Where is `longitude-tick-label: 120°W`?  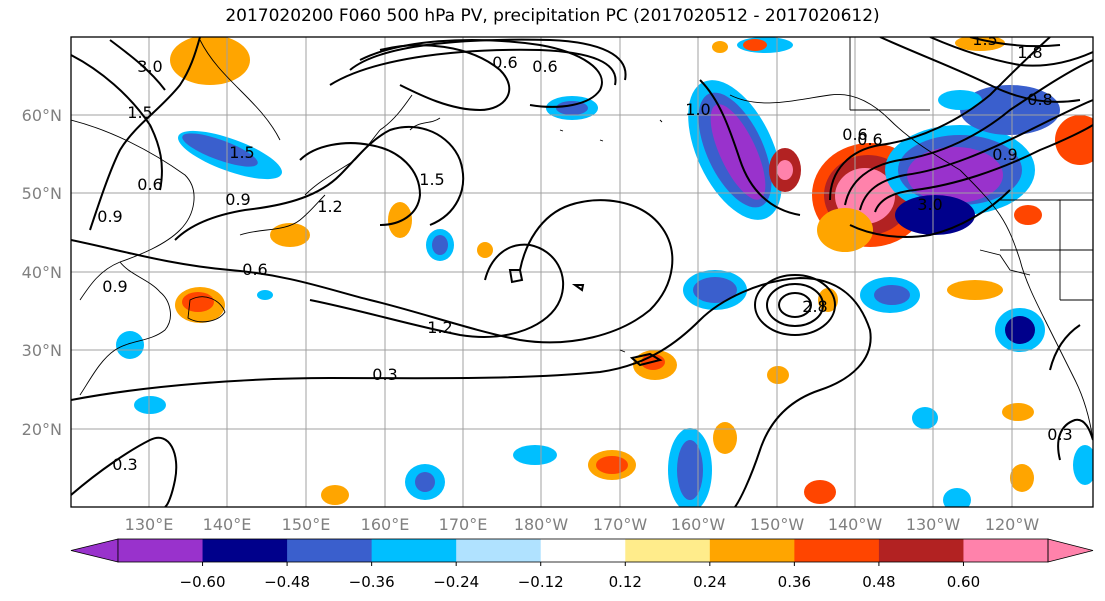
longitude-tick-label: 120°W is located at coordinates (1012, 524).